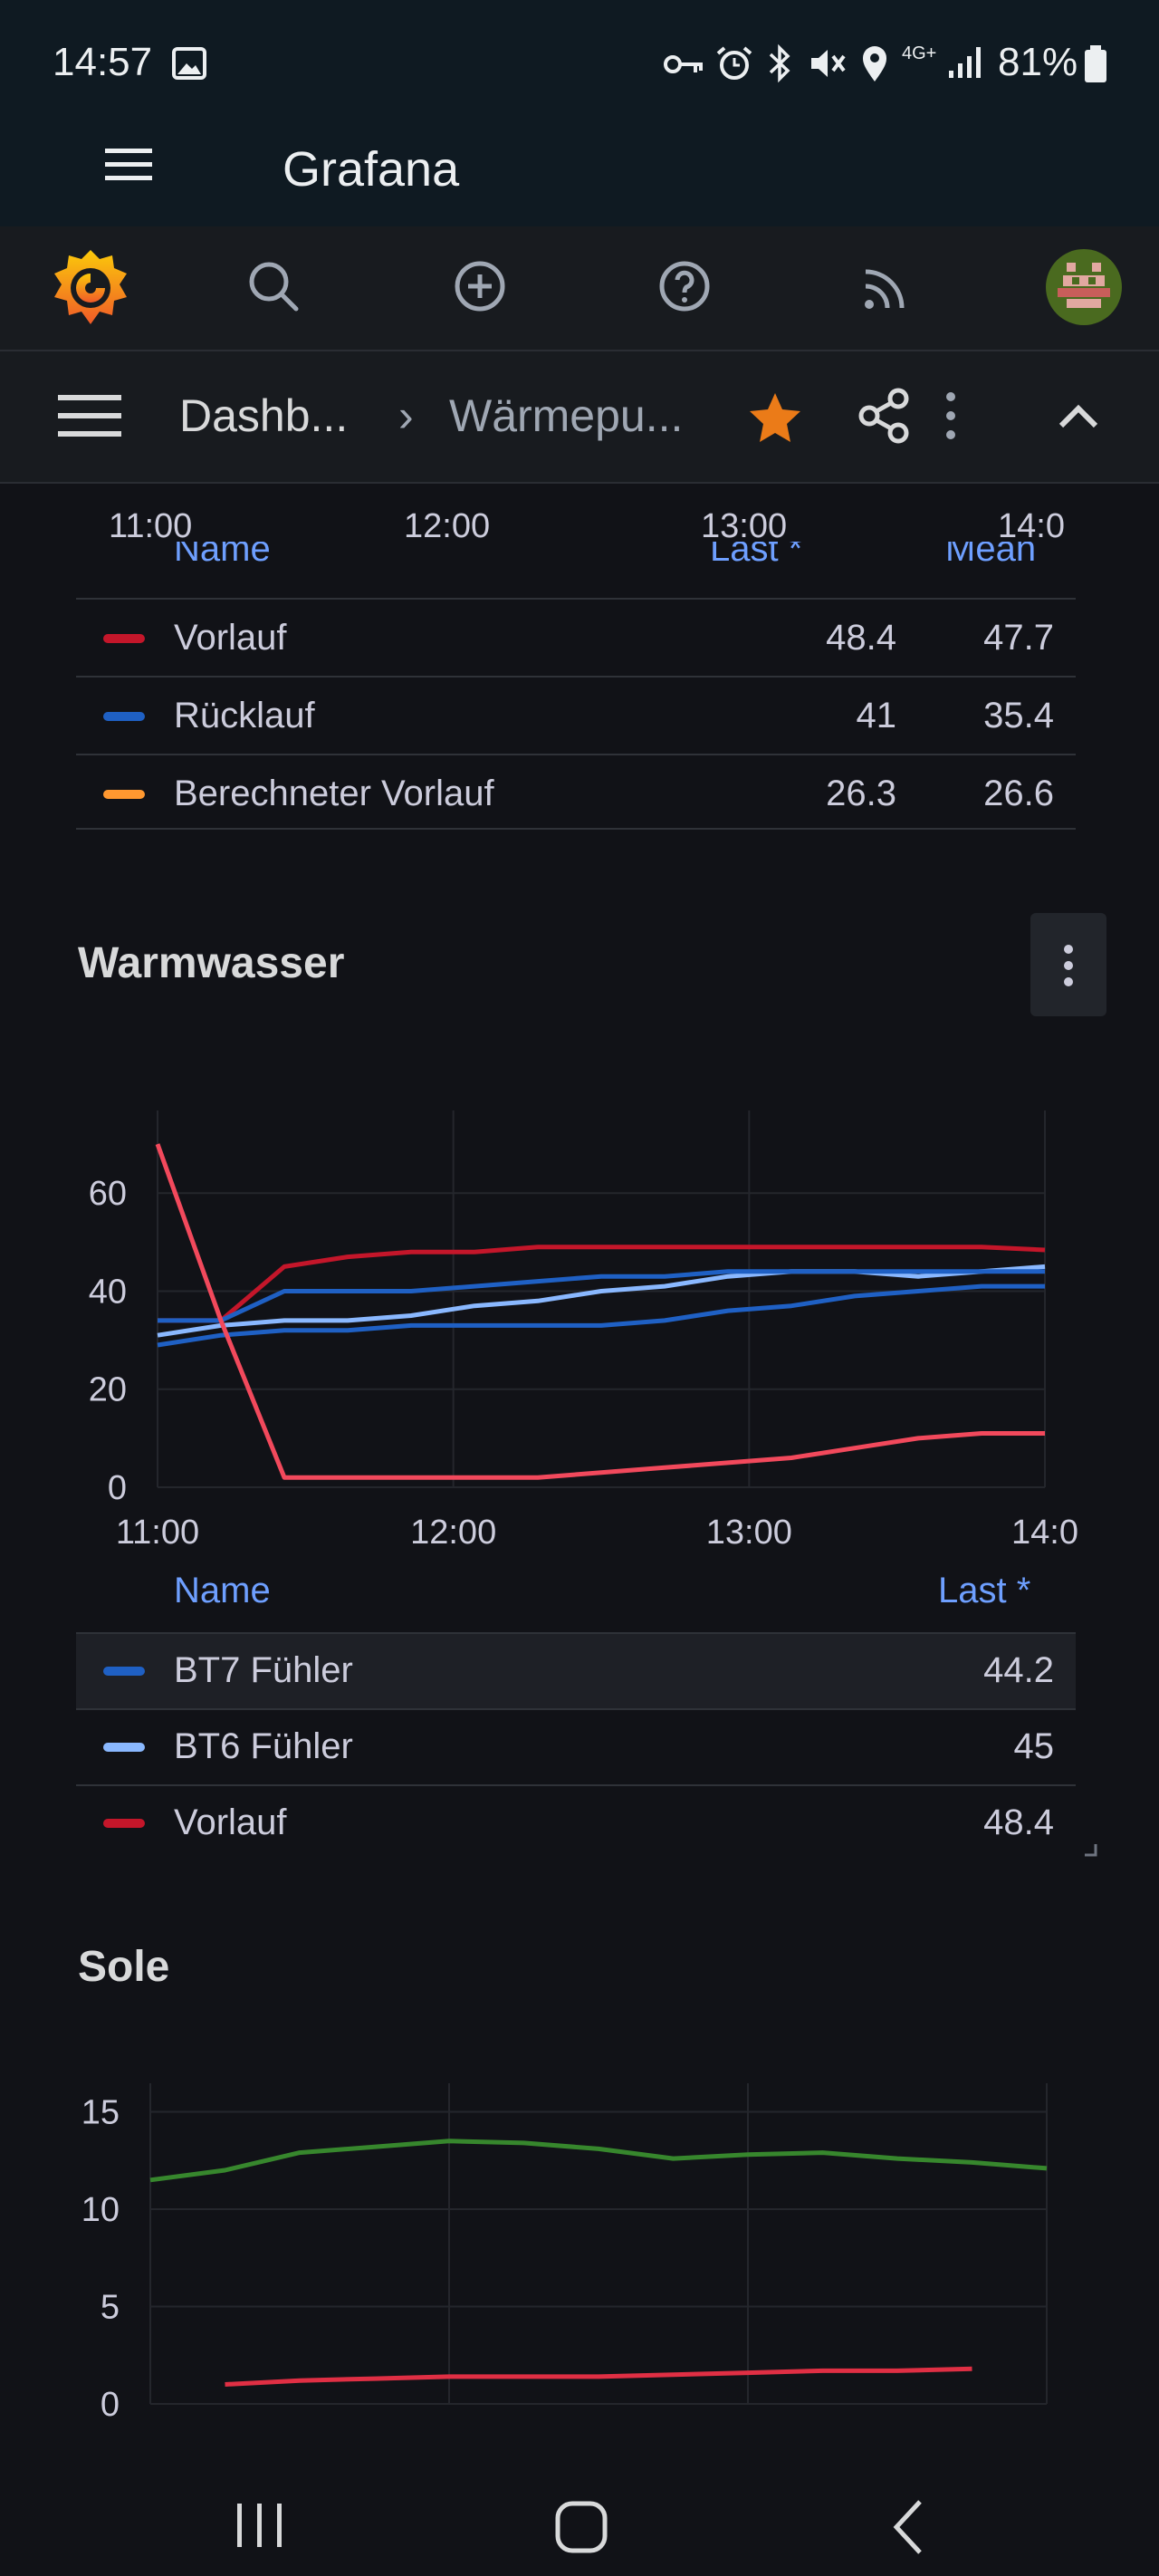 The width and height of the screenshot is (1159, 2576). What do you see at coordinates (263, 1746) in the screenshot?
I see `legend-series-name: BT6 Fühler` at bounding box center [263, 1746].